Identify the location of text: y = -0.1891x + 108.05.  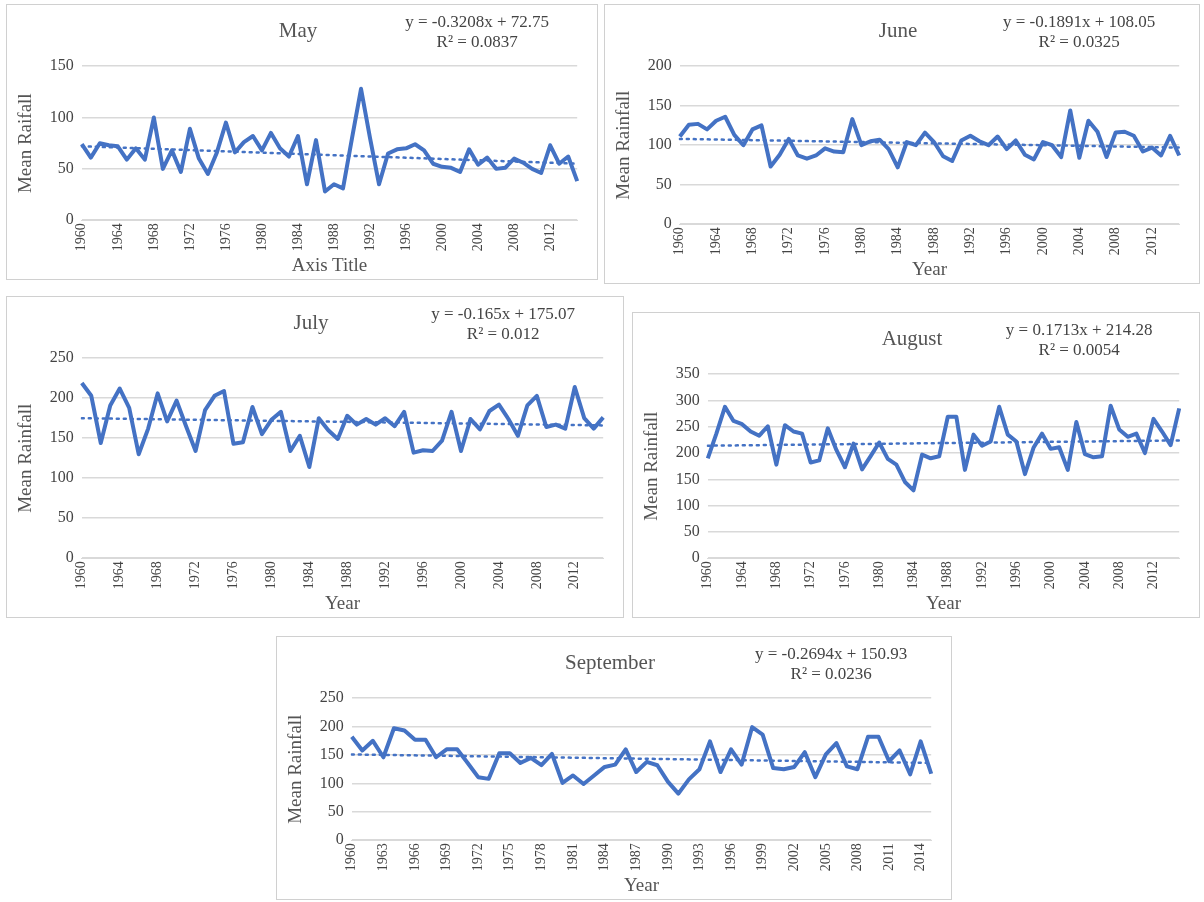
(1079, 21).